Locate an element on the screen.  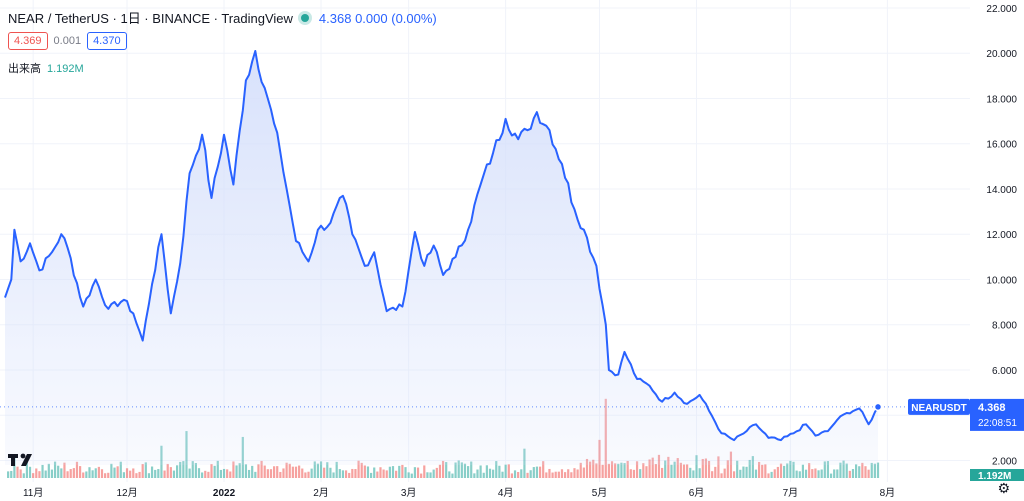
y-tick-label: 18.000 is located at coordinates (1001, 99).